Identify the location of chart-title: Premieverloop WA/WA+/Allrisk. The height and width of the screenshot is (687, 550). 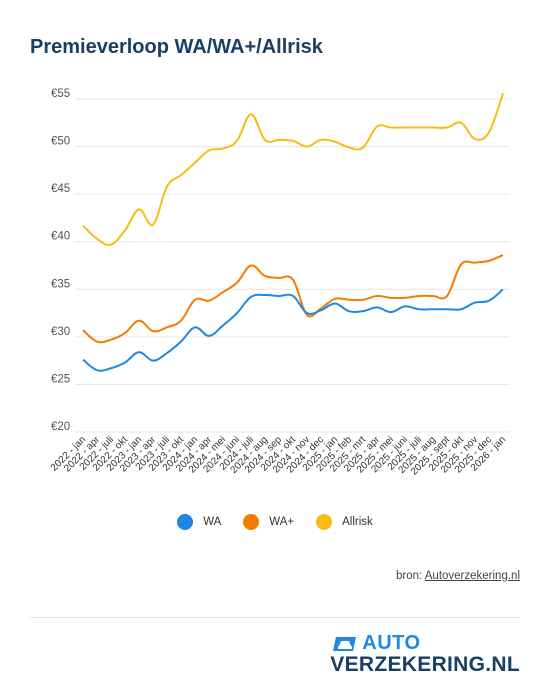
(176, 47).